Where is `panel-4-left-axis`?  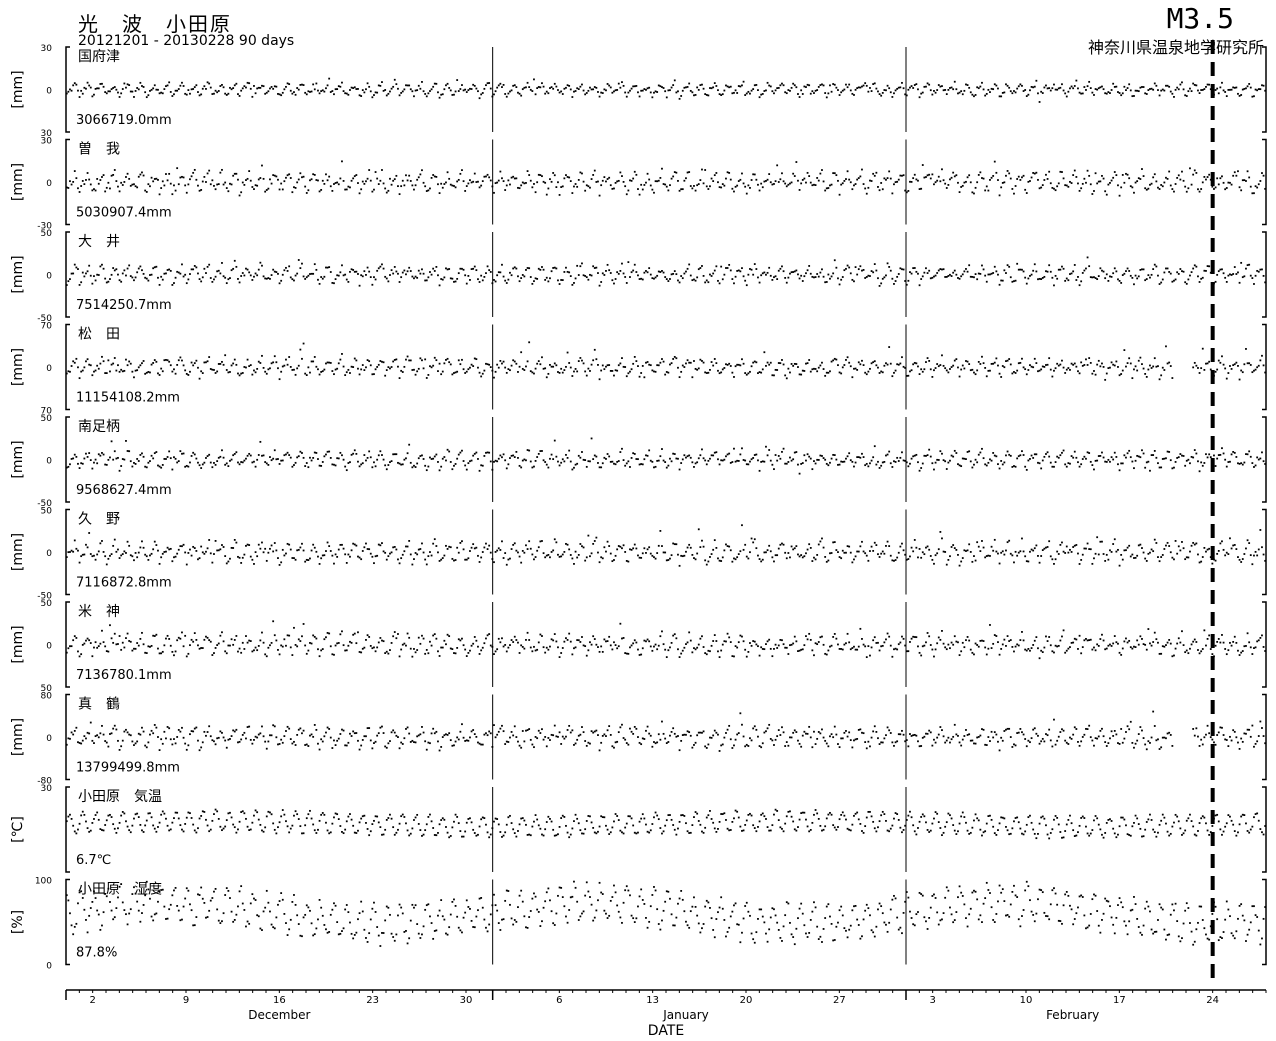 panel-4-left-axis is located at coordinates (67, 367).